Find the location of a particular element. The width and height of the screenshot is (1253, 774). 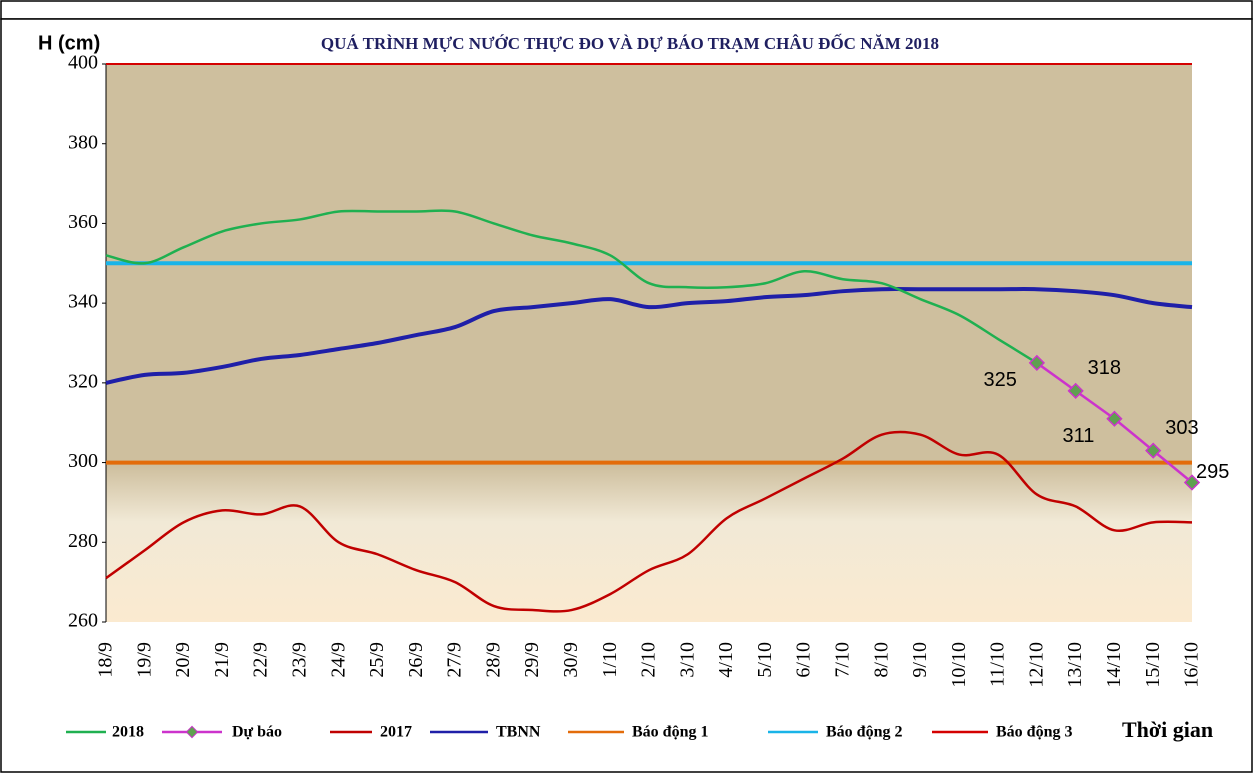

x-tick-label: 13/10 is located at coordinates (1075, 665).